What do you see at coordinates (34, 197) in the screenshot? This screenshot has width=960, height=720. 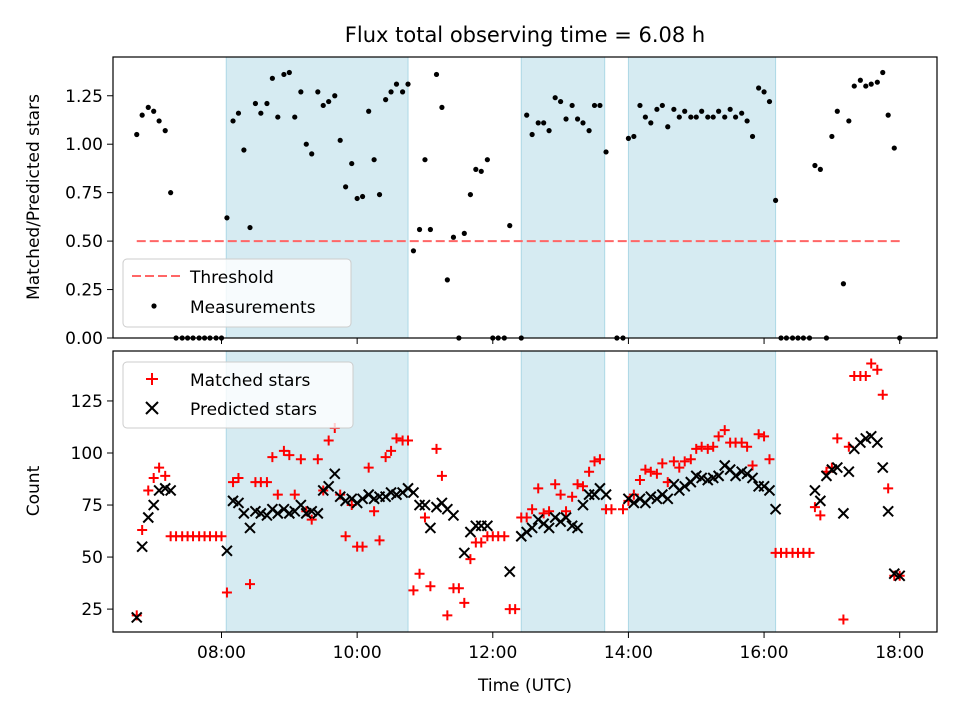 I see `top-y-axis-label: Matched/Predicted stars` at bounding box center [34, 197].